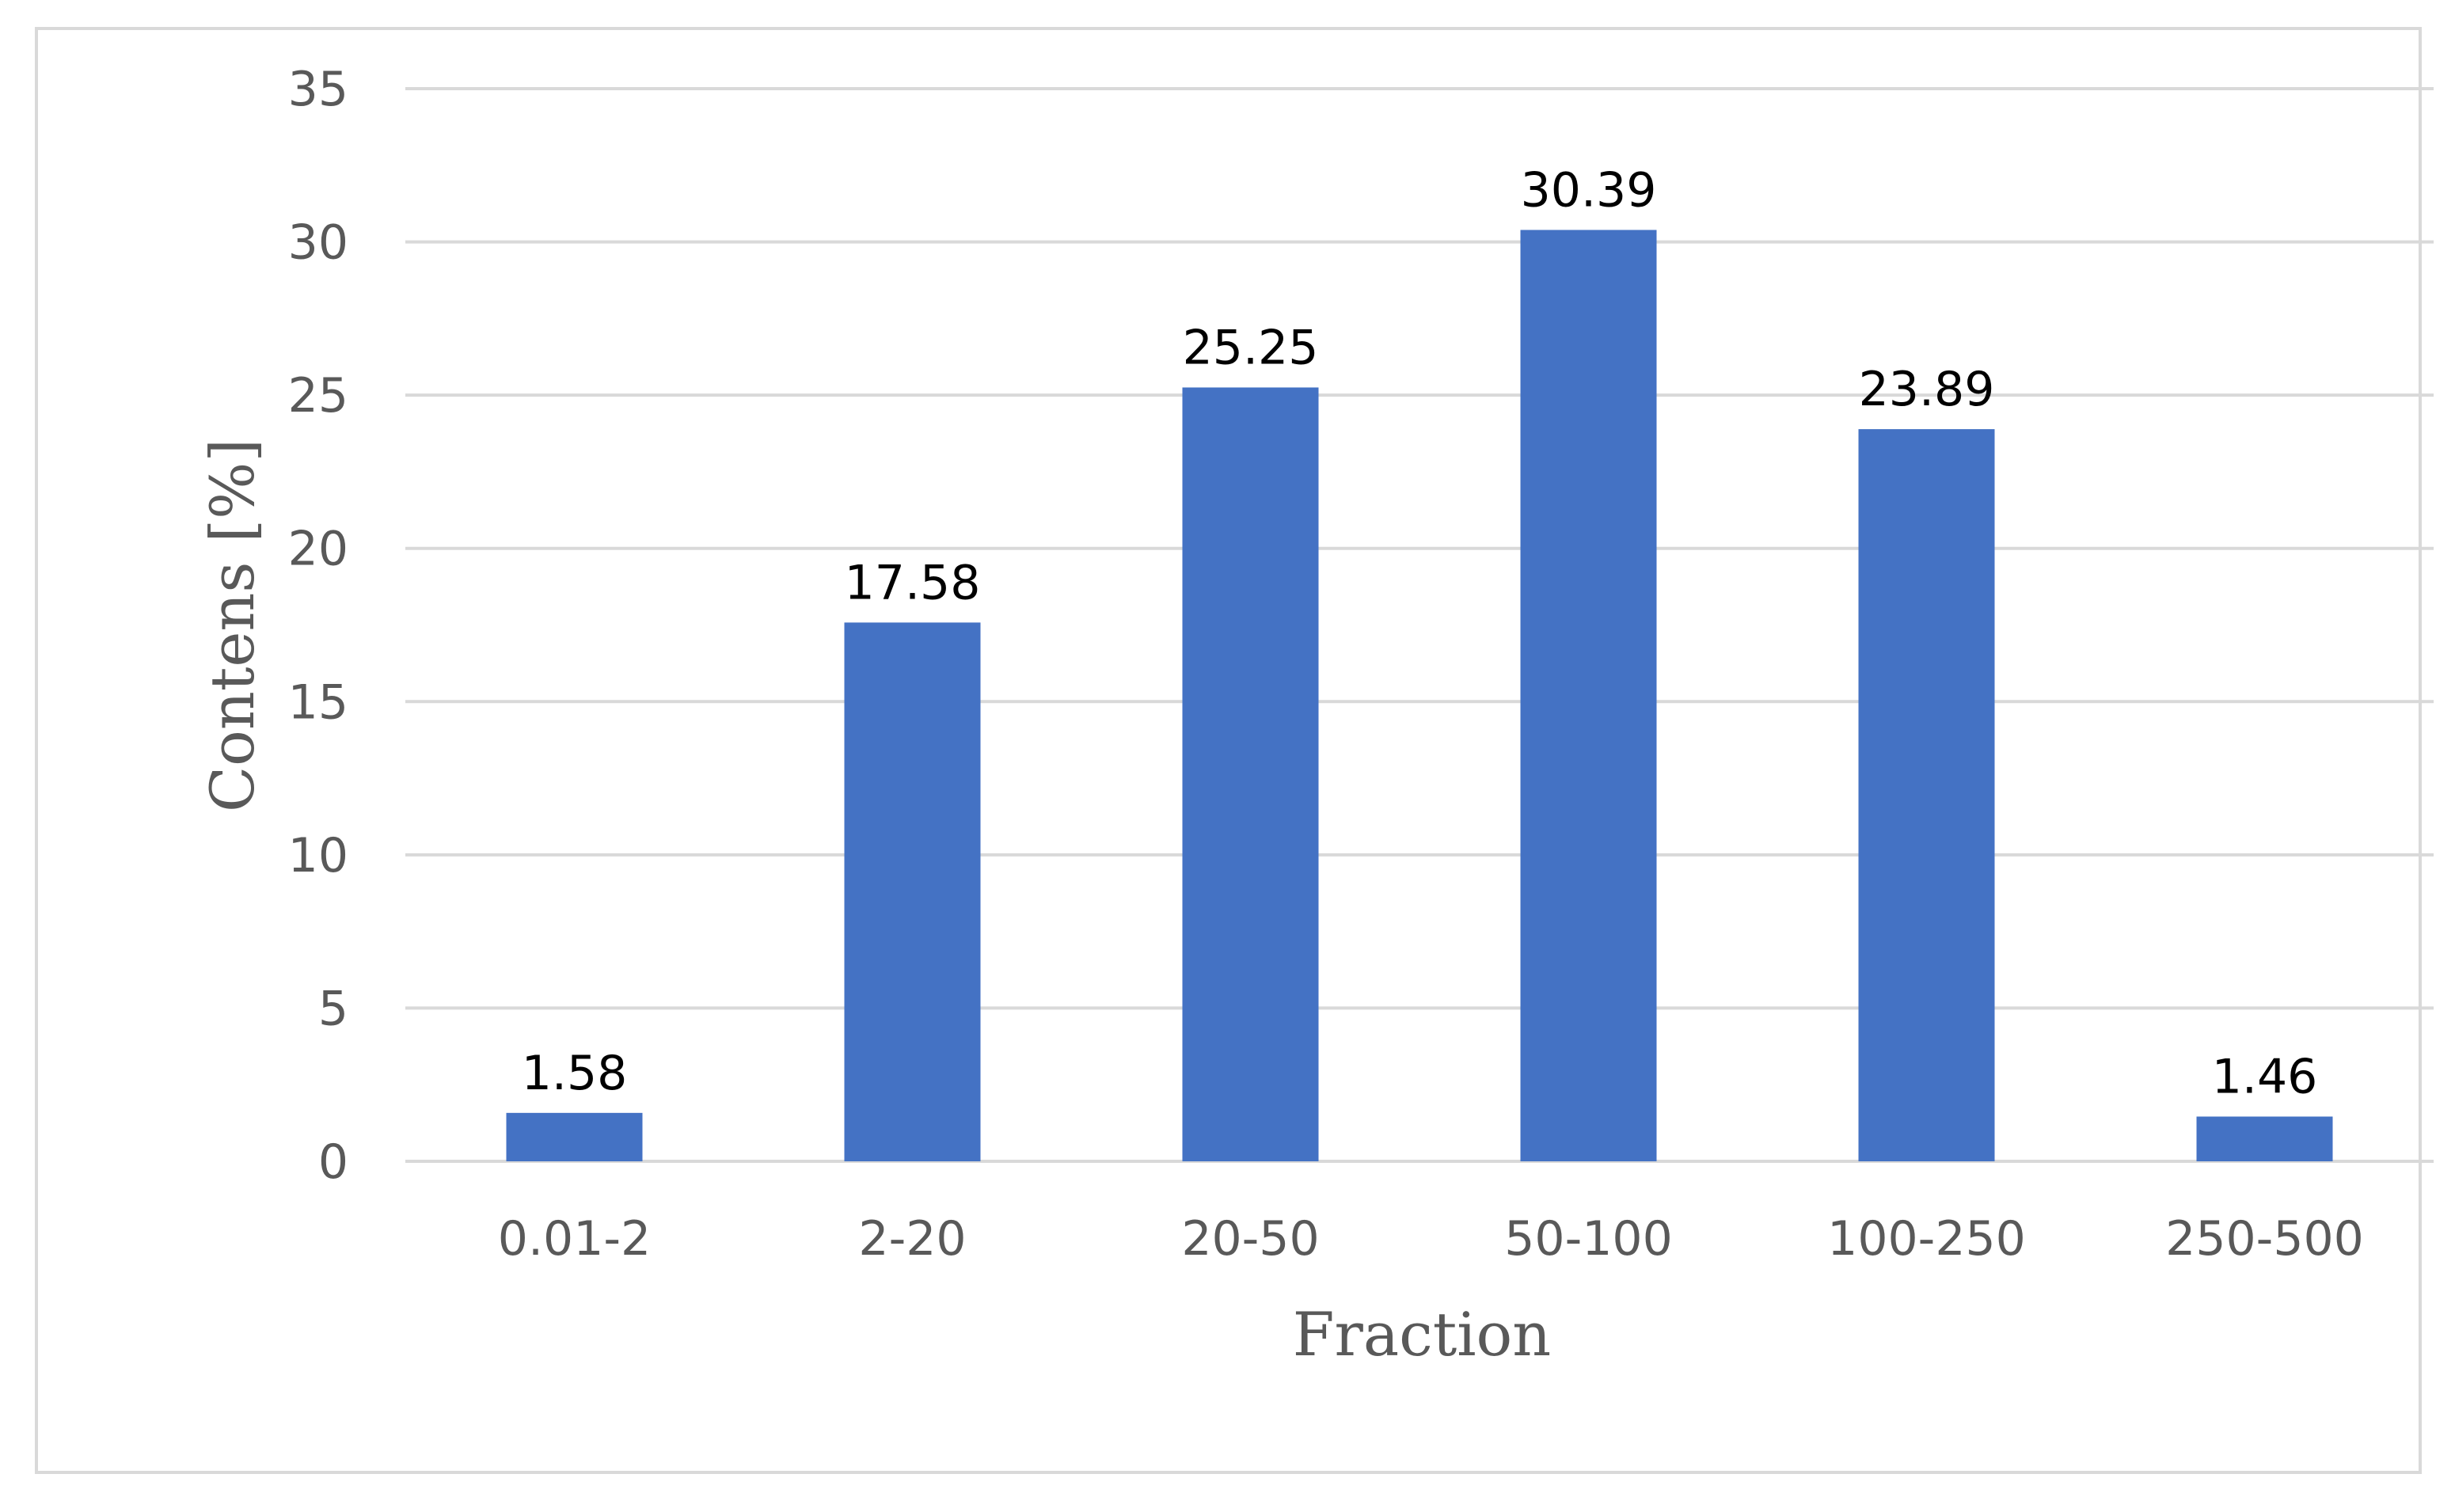  I want to click on data-label-100-250: 23.89, so click(1927, 389).